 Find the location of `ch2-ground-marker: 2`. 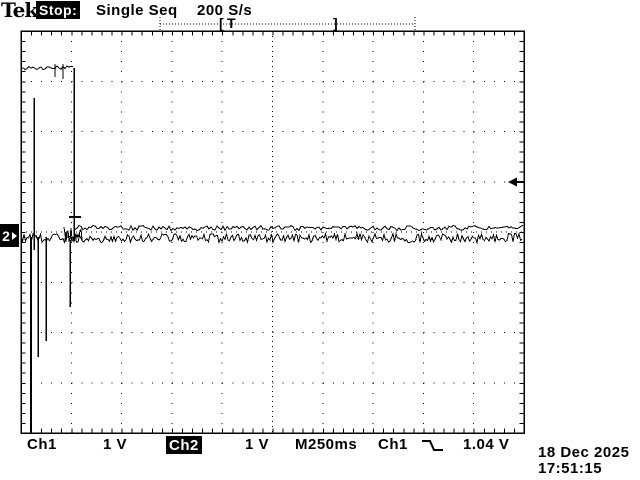

ch2-ground-marker: 2 is located at coordinates (9, 235).